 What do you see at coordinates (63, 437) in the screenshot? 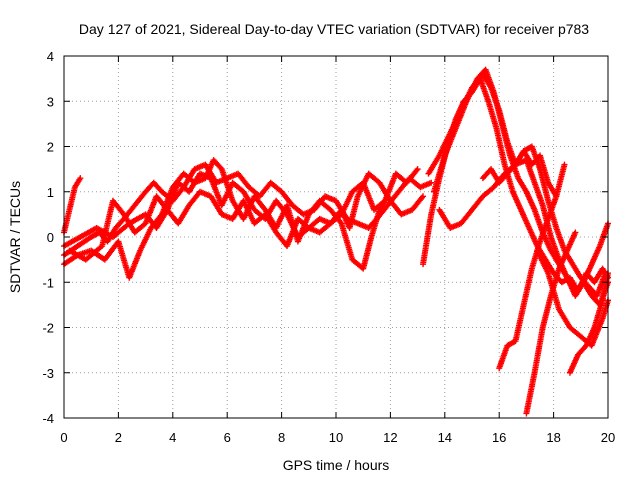
I see `x-tick-label: 0` at bounding box center [63, 437].